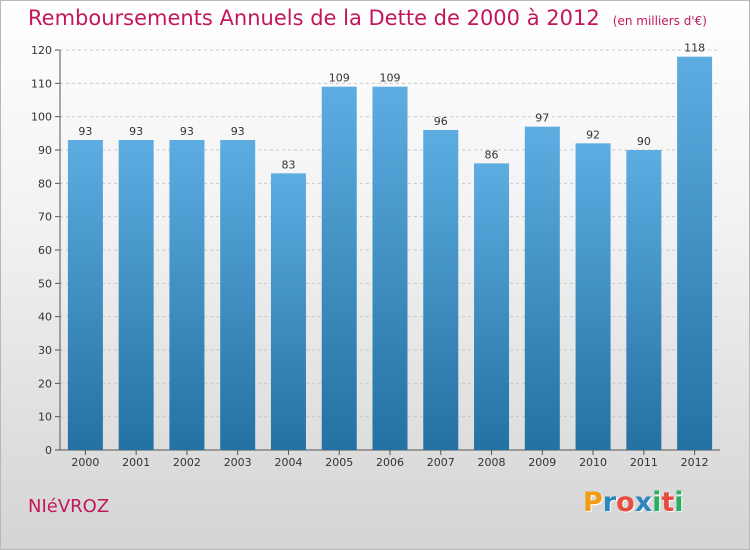 This screenshot has height=550, width=750. What do you see at coordinates (238, 462) in the screenshot?
I see `x-tick-label: 2003` at bounding box center [238, 462].